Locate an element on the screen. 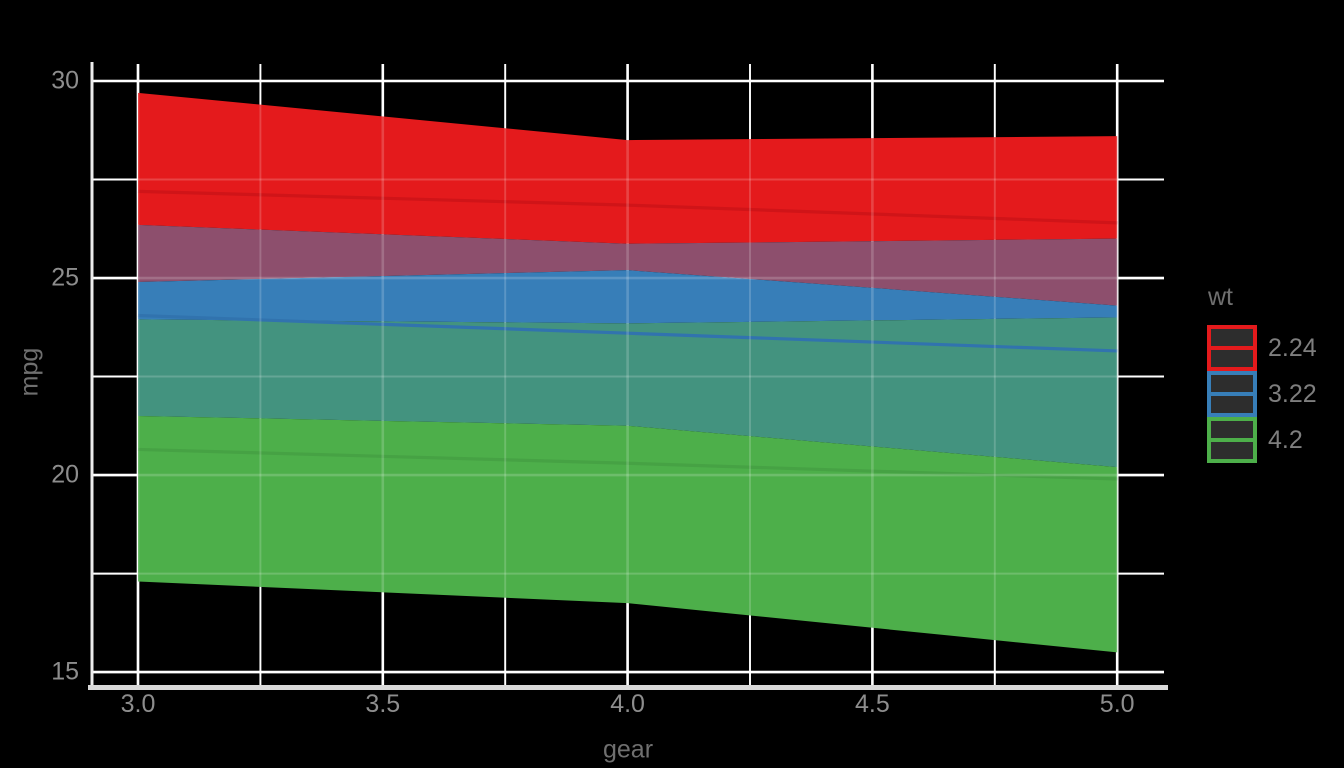  y-tick-label: 20 is located at coordinates (65, 474).